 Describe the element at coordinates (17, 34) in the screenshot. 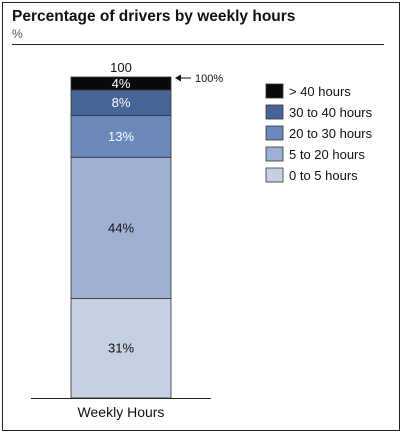

I see `chart-subtitle: %` at that location.